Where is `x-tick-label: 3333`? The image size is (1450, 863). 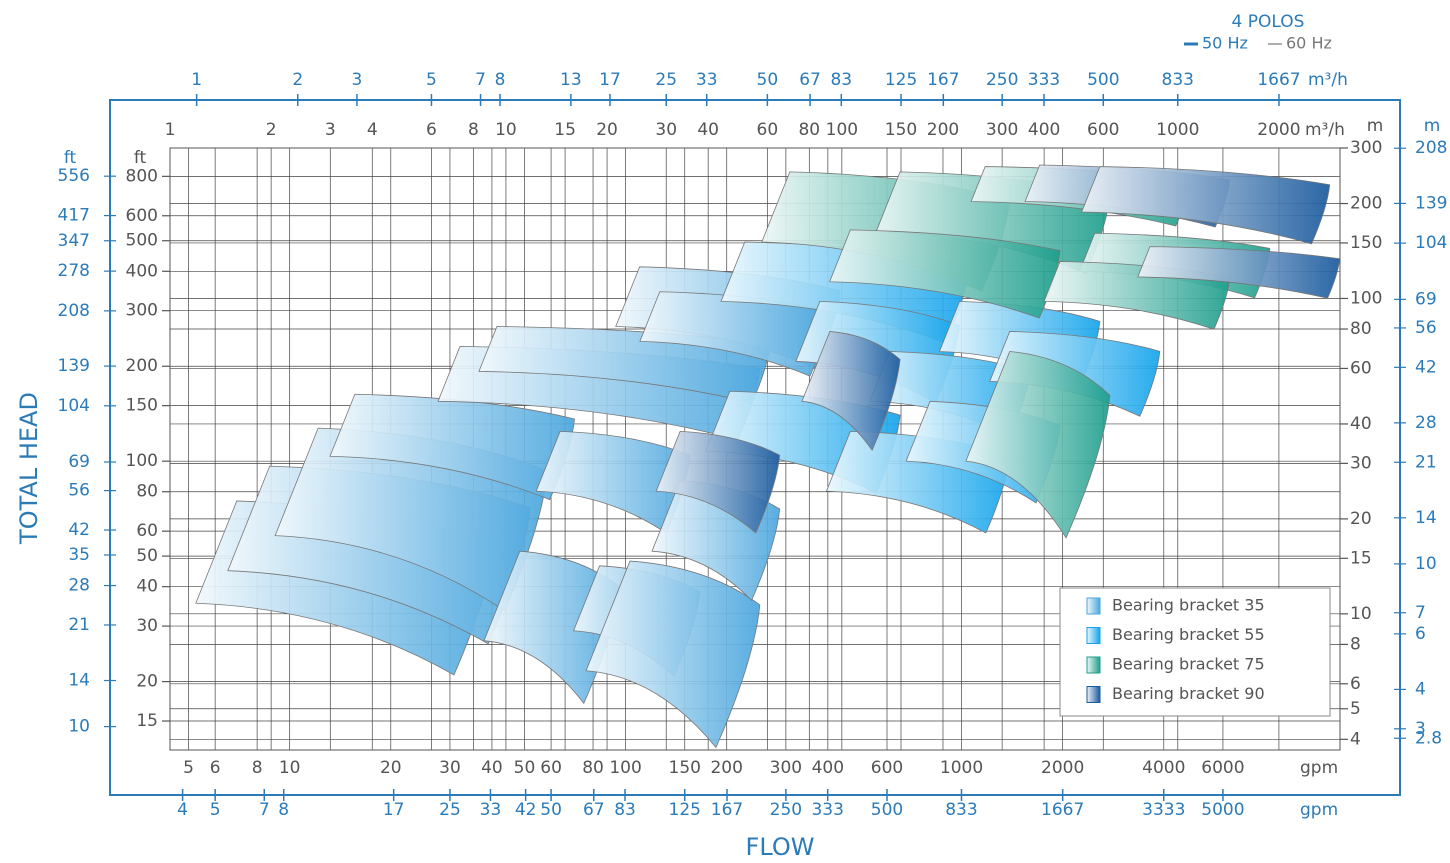 x-tick-label: 3333 is located at coordinates (1163, 810).